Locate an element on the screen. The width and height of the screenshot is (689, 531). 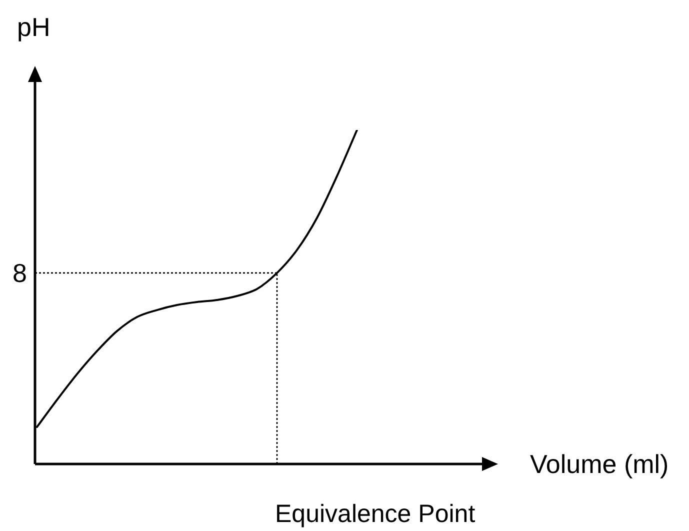
text: Volume (ml) is located at coordinates (599, 464).